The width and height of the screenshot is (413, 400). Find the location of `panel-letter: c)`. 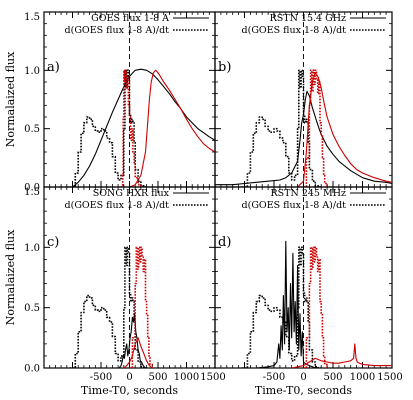

panel-letter: c) is located at coordinates (53, 242).